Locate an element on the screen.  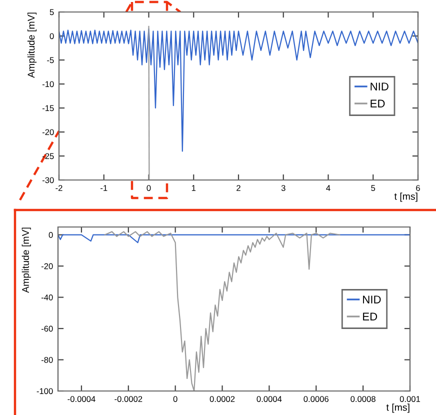
y-tick-label: 5 is located at coordinates (52, 12).